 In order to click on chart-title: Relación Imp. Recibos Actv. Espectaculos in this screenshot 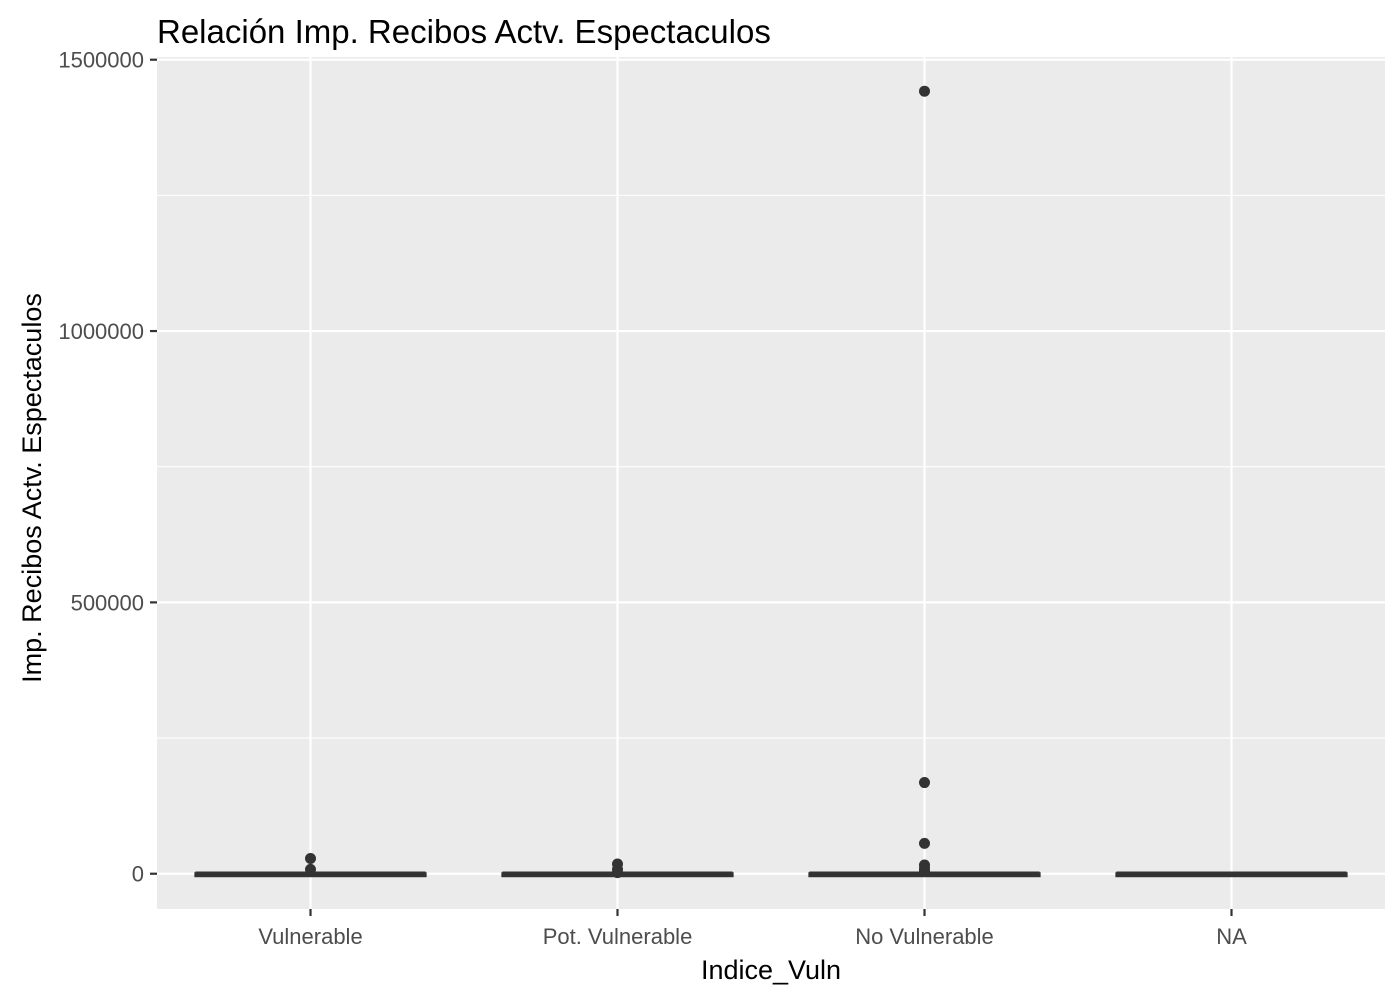, I will do `click(464, 31)`.